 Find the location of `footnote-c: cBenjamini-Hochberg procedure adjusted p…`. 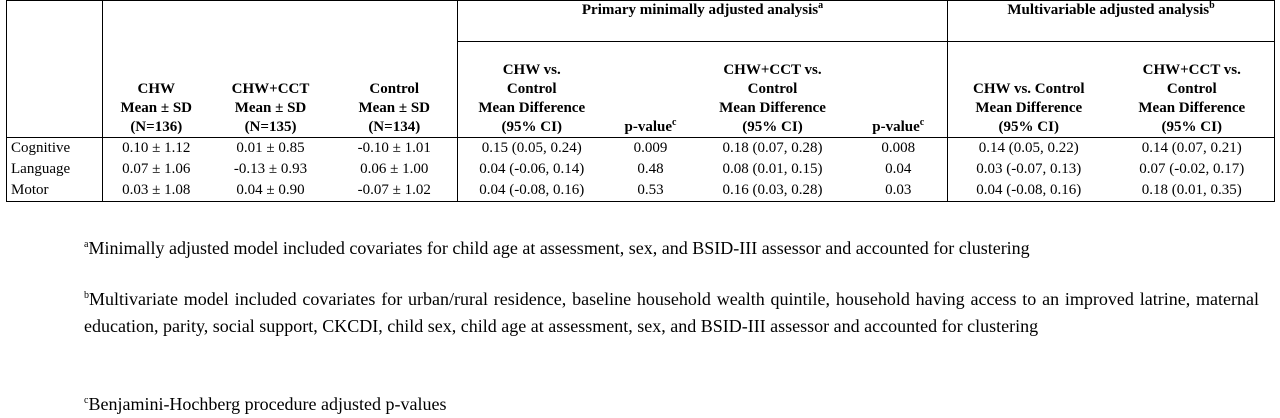

footnote-c: cBenjamini-Hochberg procedure adjusted p… is located at coordinates (671, 404).